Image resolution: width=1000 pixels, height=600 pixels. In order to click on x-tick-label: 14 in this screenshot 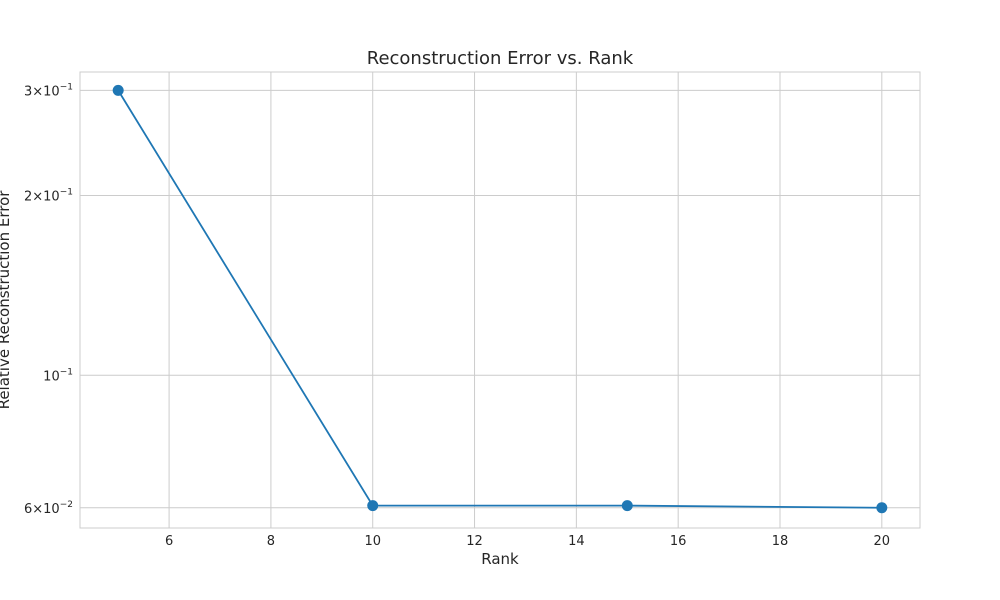, I will do `click(576, 541)`.